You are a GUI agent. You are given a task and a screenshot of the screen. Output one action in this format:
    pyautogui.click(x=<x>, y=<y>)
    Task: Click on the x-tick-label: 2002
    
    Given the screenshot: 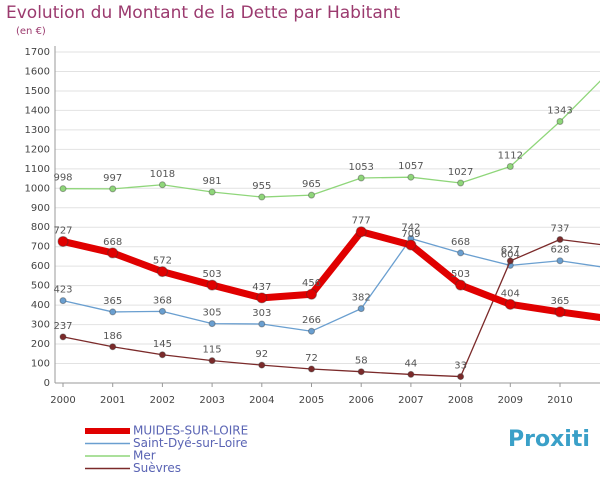 What is the action you would take?
    pyautogui.click(x=162, y=400)
    